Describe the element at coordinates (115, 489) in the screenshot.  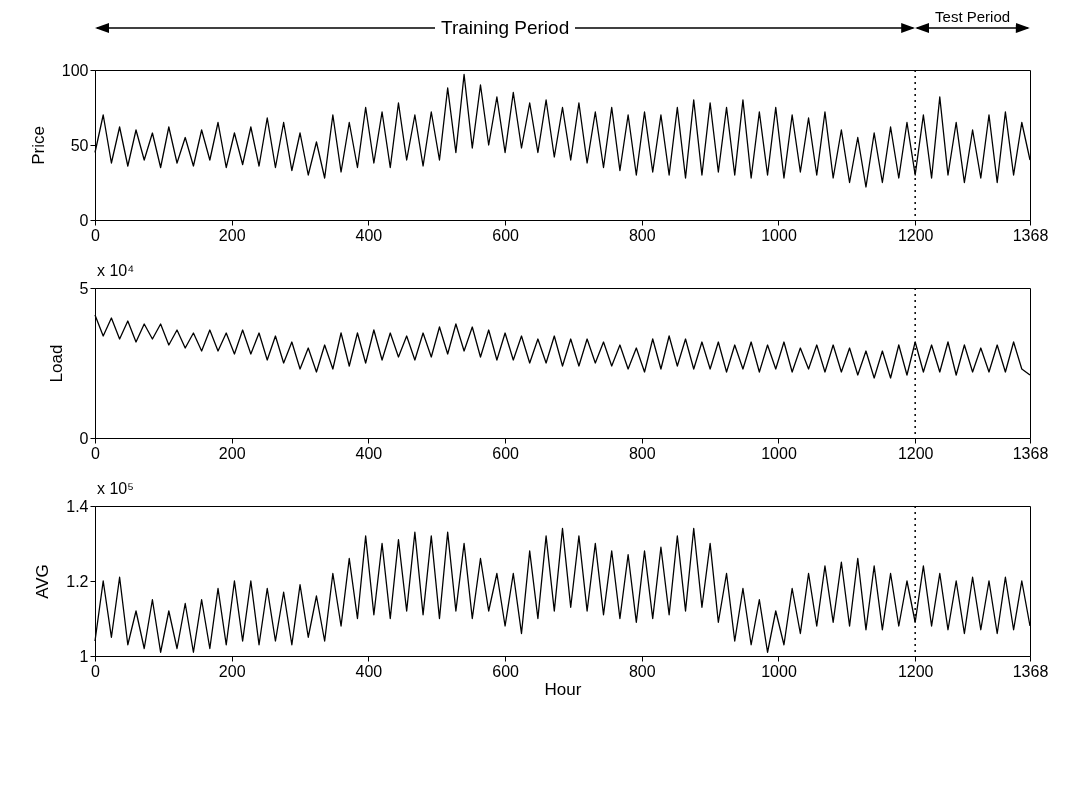
I see `text: x 10⁵` at that location.